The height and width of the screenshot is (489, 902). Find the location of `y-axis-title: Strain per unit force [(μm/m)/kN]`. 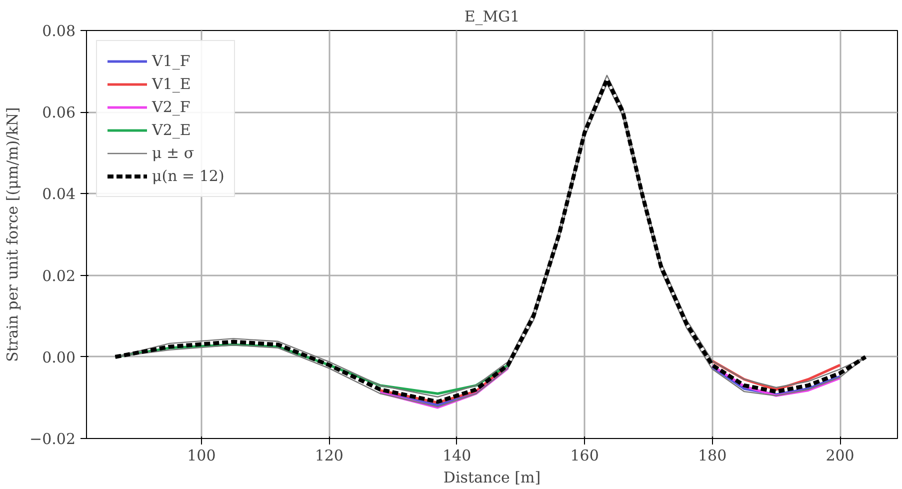

y-axis-title: Strain per unit force [(μm/m)/kN] is located at coordinates (13, 234).